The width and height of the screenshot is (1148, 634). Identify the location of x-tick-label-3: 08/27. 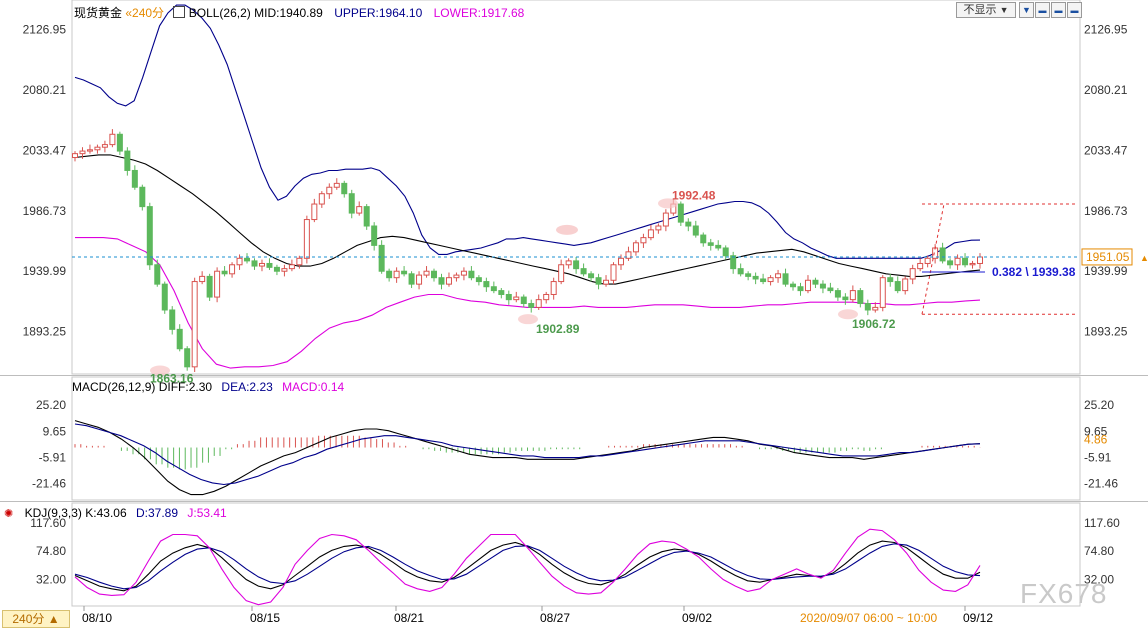
(555, 618).